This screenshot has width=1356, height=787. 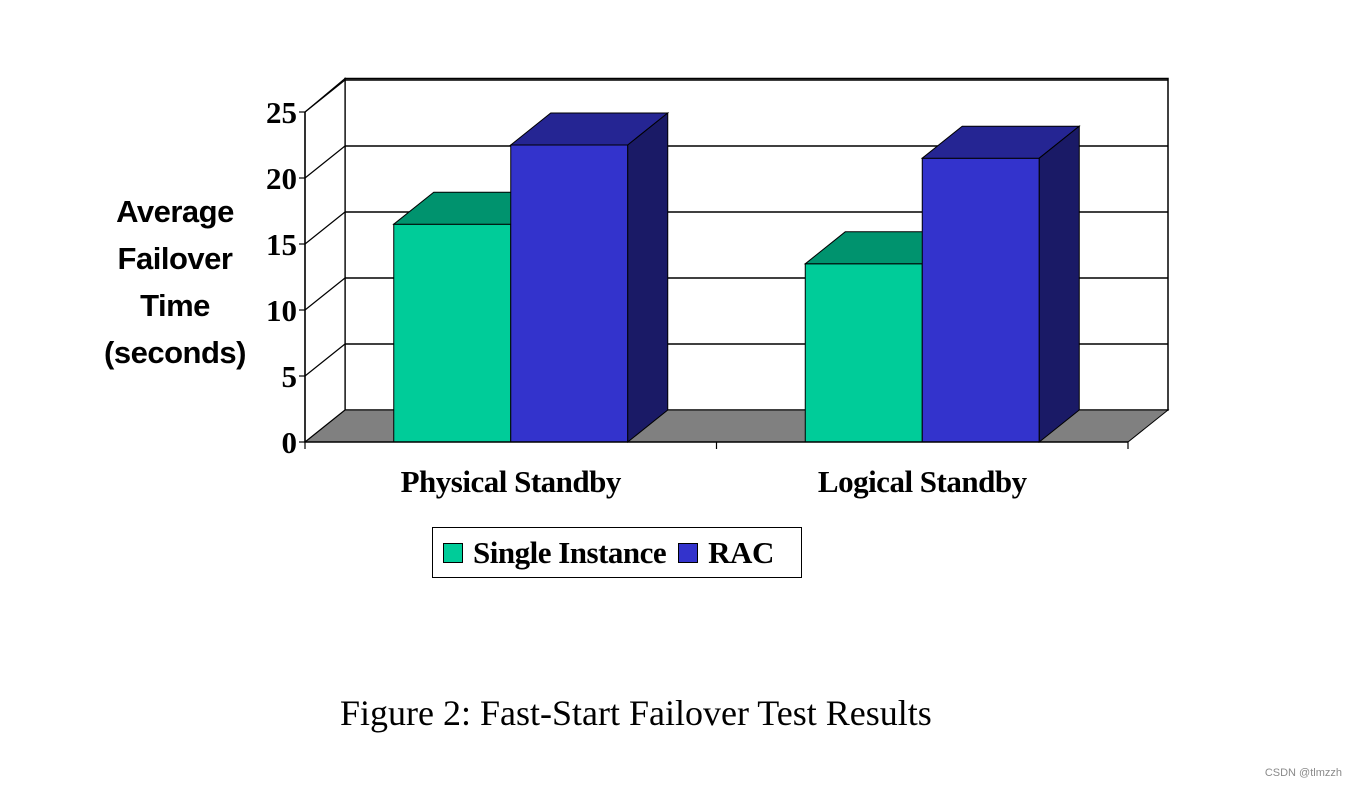 I want to click on y-tick-label: 15, so click(x=281, y=244).